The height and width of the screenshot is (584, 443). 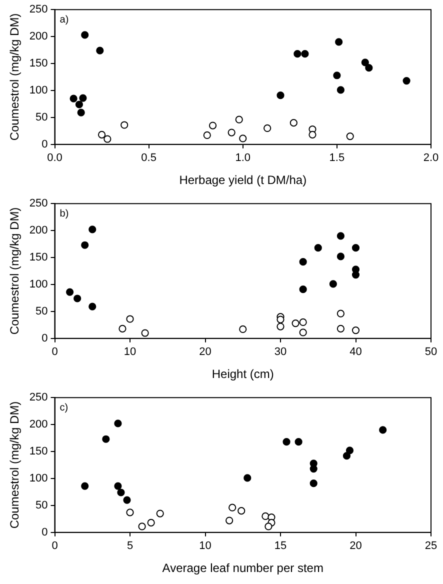 What do you see at coordinates (243, 180) in the screenshot?
I see `x-axis-title: Herbage yield (t DM/ha)` at bounding box center [243, 180].